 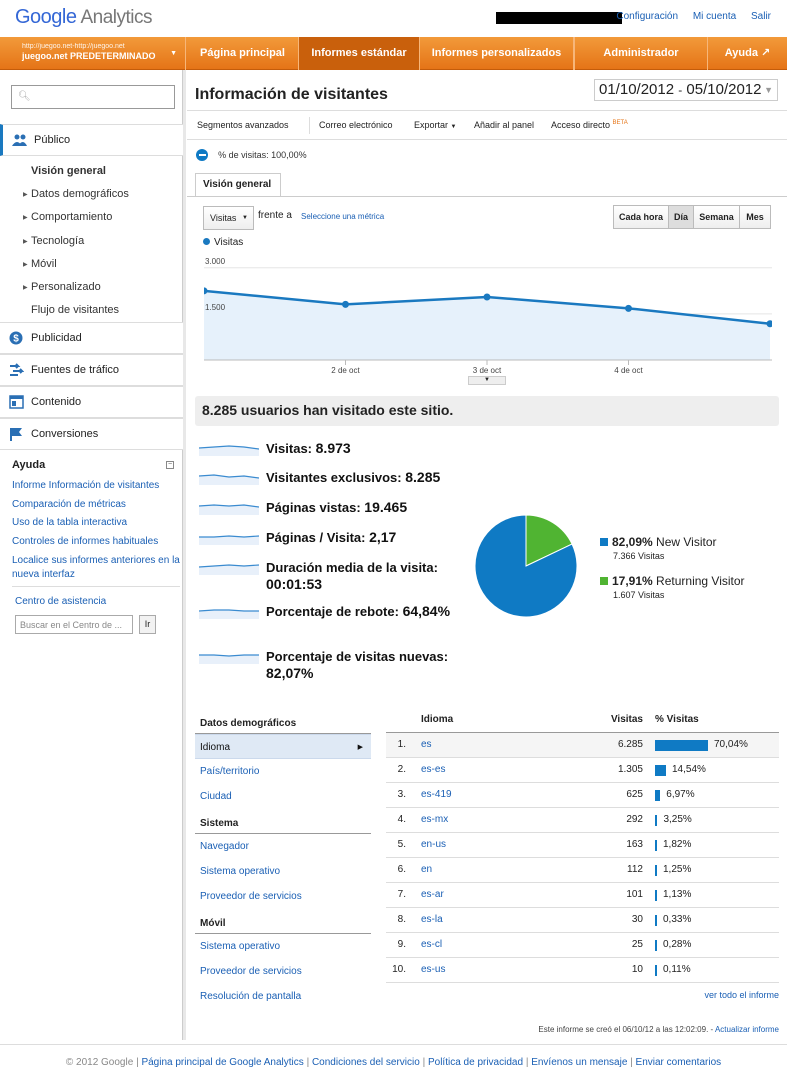 What do you see at coordinates (19, 140) in the screenshot?
I see `audience-icon` at bounding box center [19, 140].